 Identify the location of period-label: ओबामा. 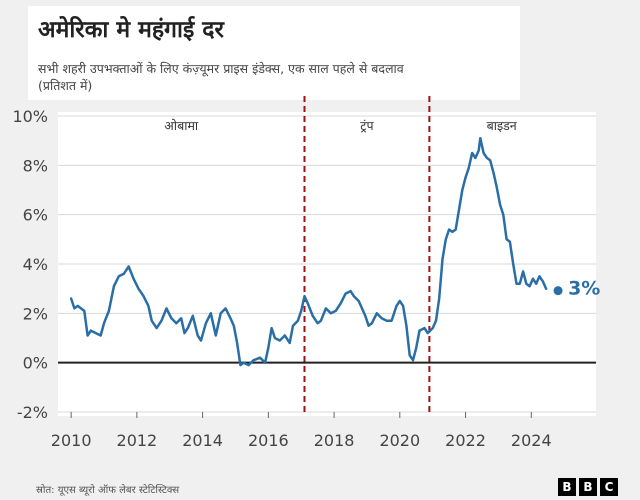
(181, 125).